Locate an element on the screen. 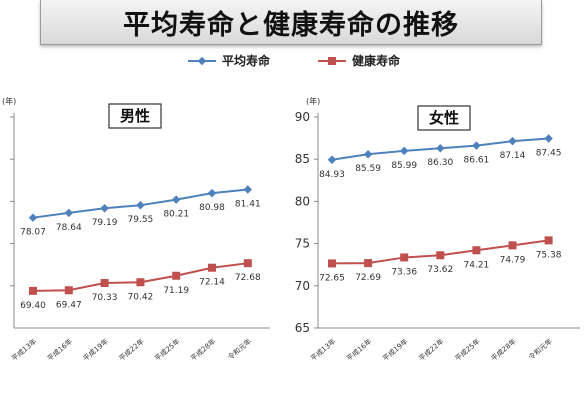 Image resolution: width=588 pixels, height=402 pixels. female-y-tick-label: 80 is located at coordinates (302, 201).